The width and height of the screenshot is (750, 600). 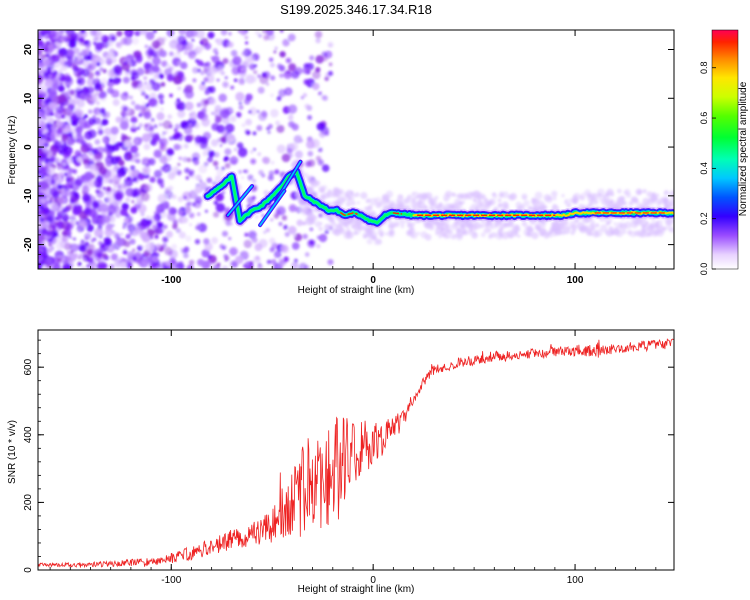 I want to click on spectrogram-ridge, so click(x=438, y=194).